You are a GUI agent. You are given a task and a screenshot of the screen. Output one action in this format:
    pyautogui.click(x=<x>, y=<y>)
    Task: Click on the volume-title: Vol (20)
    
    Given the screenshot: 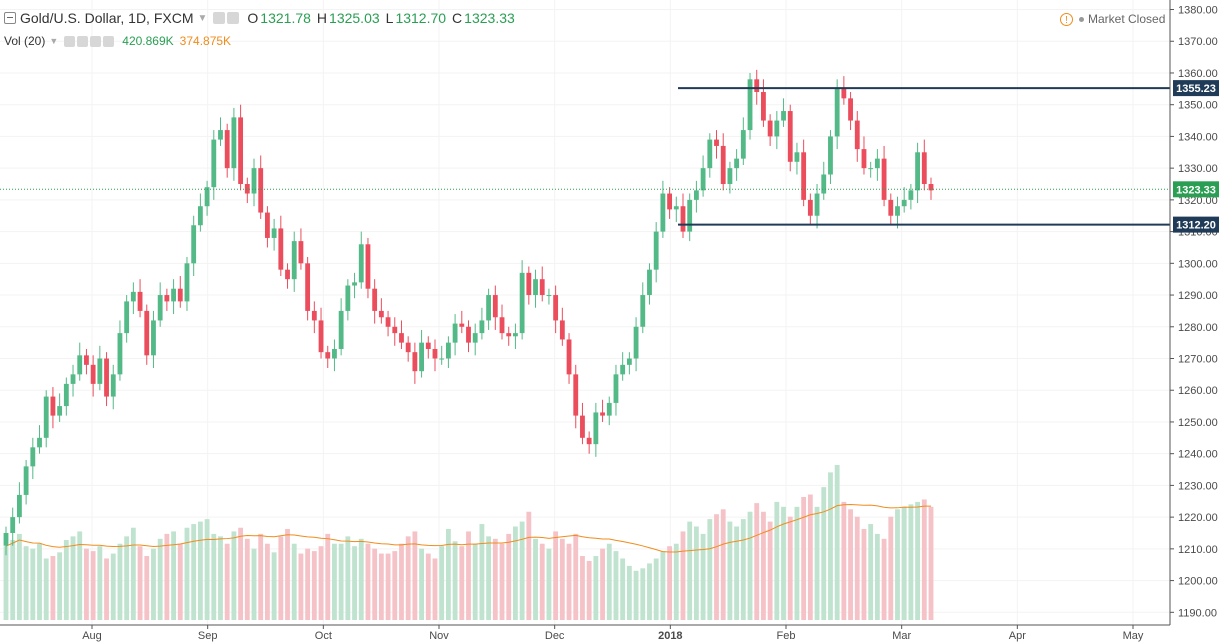 What is the action you would take?
    pyautogui.click(x=25, y=41)
    